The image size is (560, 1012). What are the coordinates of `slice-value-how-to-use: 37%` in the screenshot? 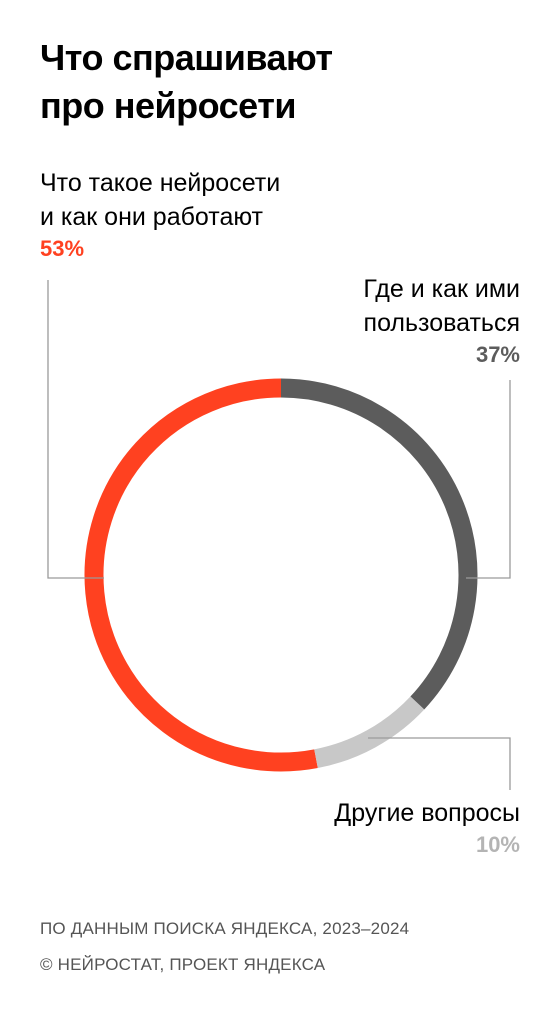 It's located at (497, 354).